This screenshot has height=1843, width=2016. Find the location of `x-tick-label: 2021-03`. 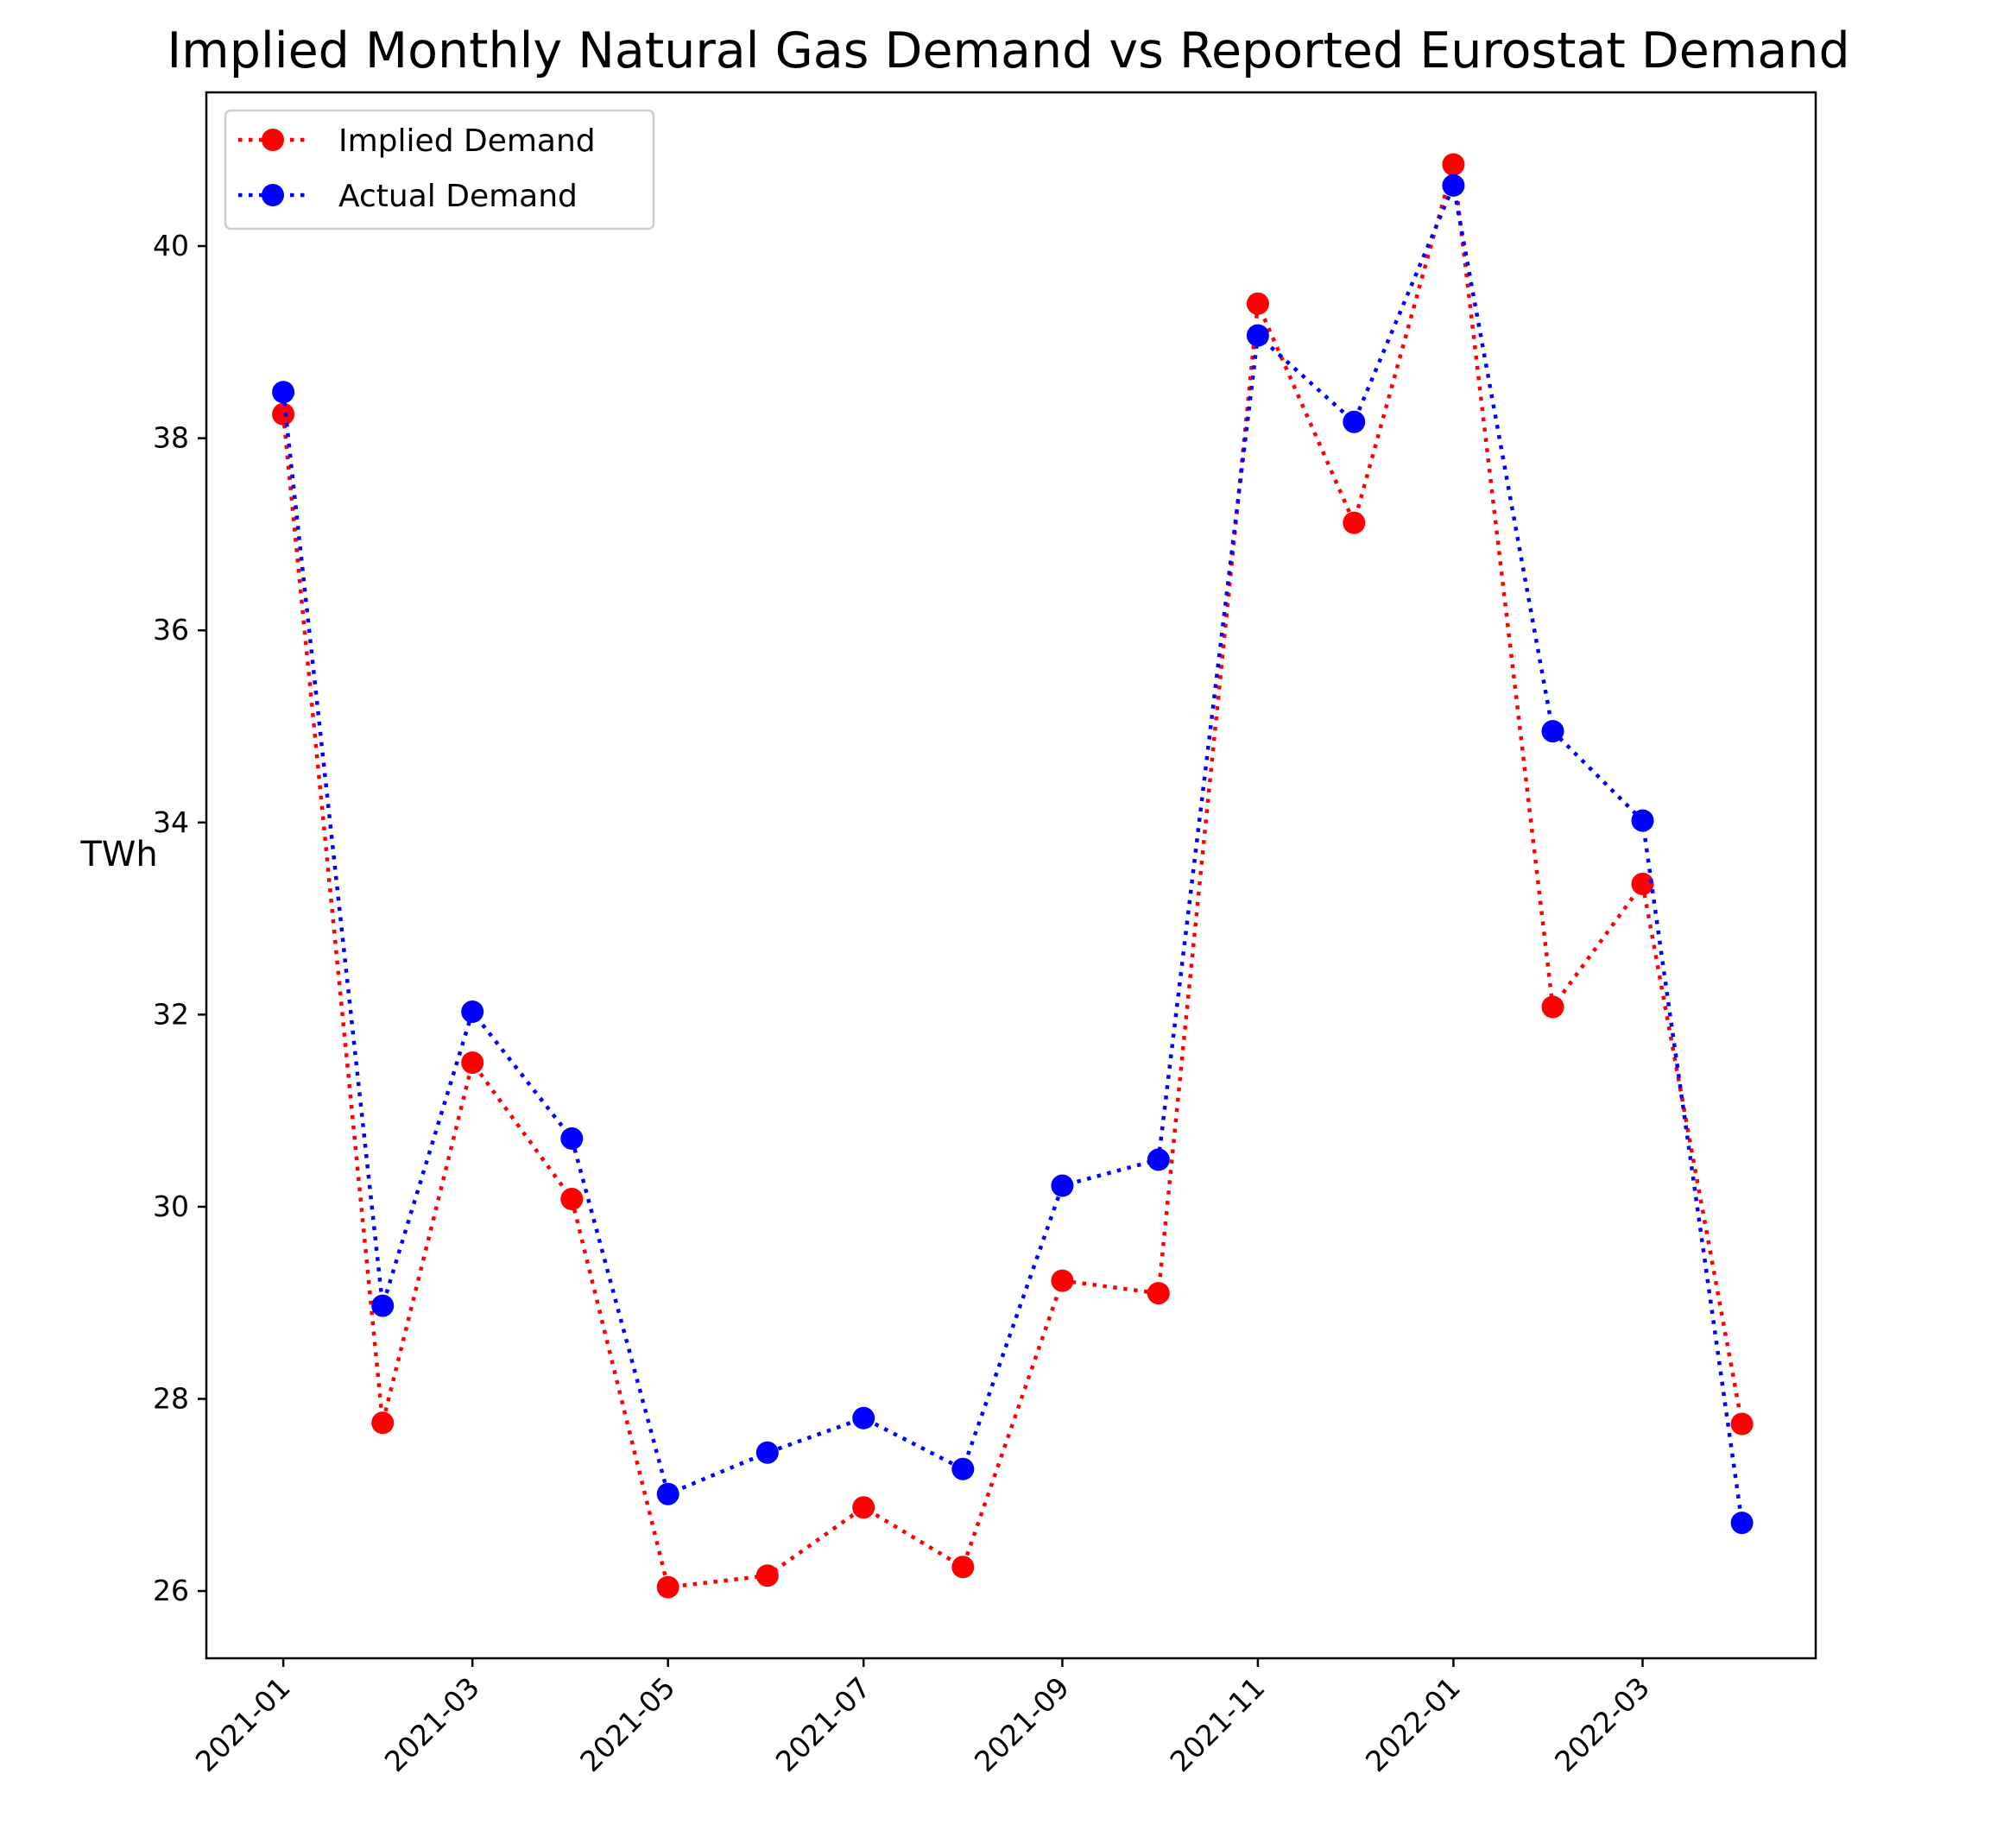

x-tick-label: 2021-03 is located at coordinates (432, 1724).